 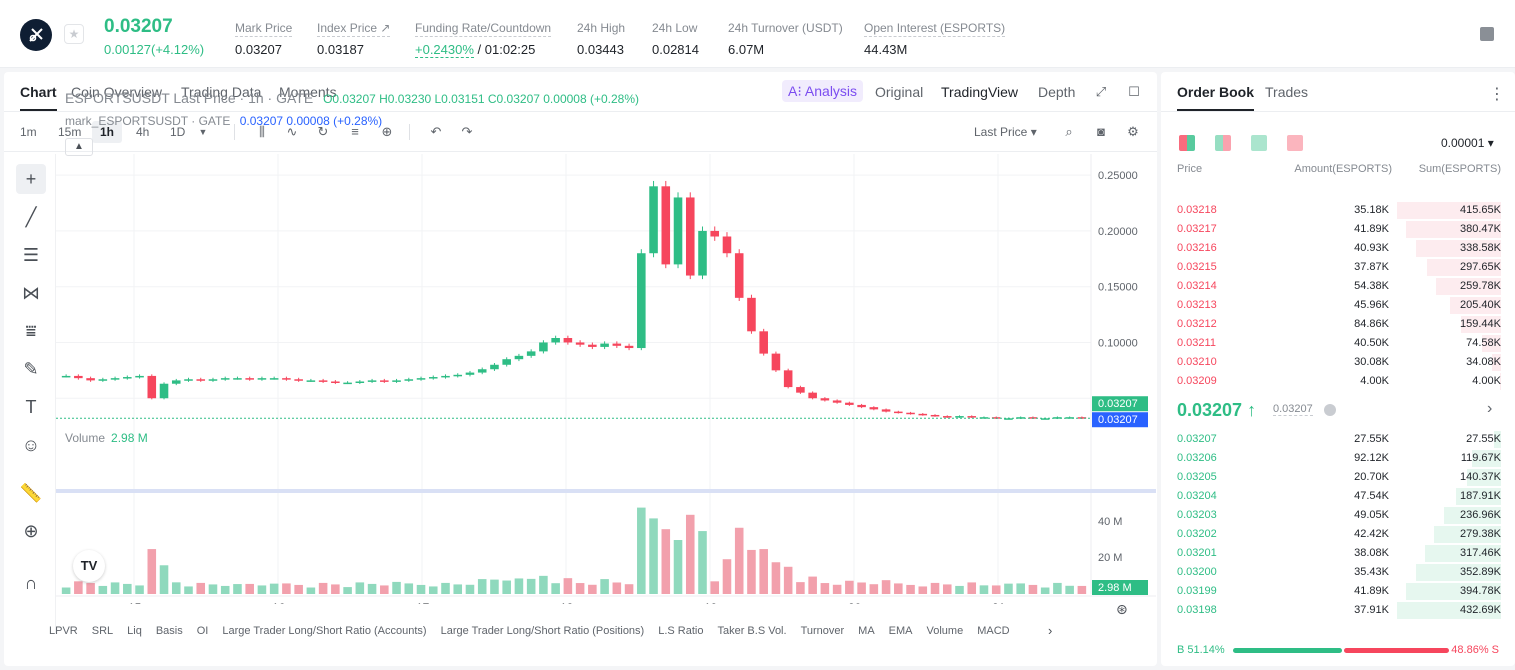 I want to click on window-icon: ☐, so click(x=1134, y=91).